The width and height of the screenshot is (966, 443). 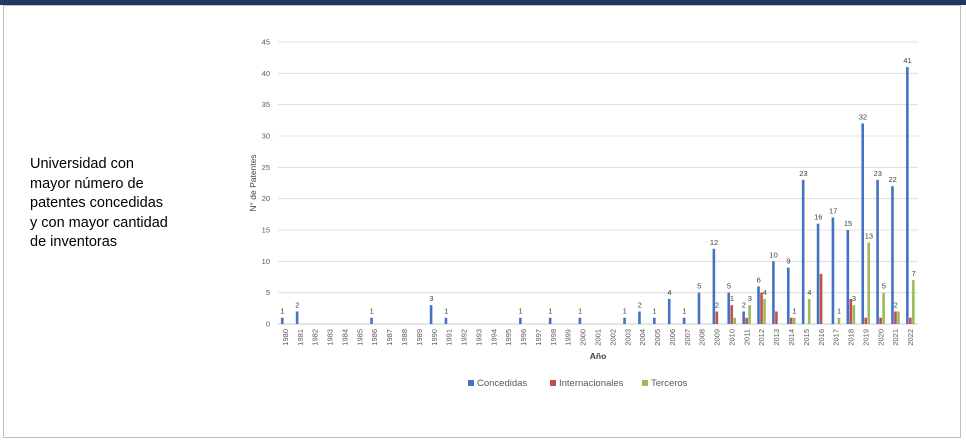 What do you see at coordinates (553, 337) in the screenshot?
I see `x-tick-label: 1998` at bounding box center [553, 337].